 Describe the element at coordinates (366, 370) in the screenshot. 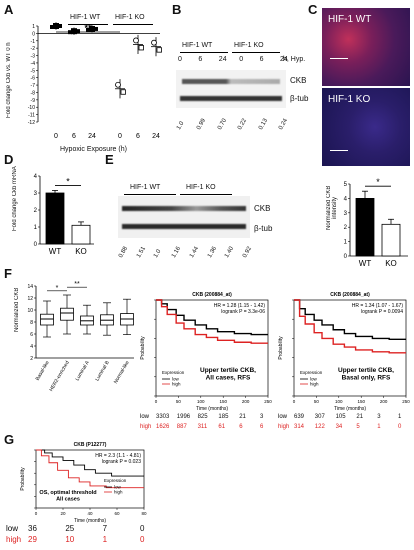

I see `km2-caption-1: Upper tertile CKB,` at that location.